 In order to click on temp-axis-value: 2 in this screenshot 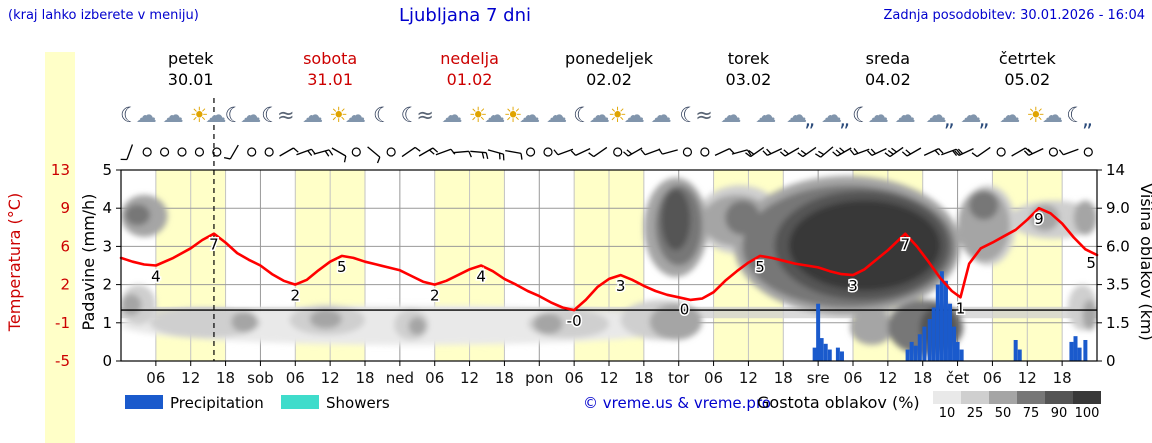, I will do `click(65, 285)`.